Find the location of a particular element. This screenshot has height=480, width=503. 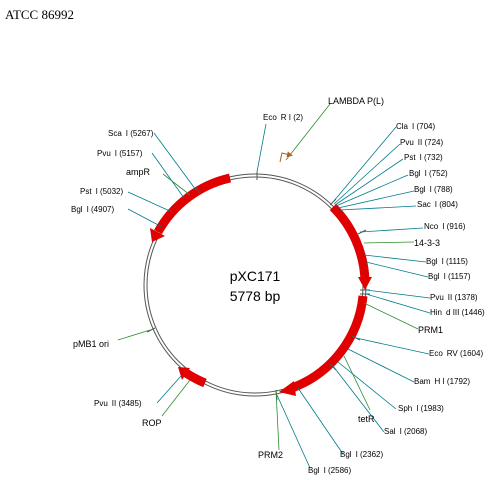

plasmid-name: pXC171 is located at coordinates (255, 276).